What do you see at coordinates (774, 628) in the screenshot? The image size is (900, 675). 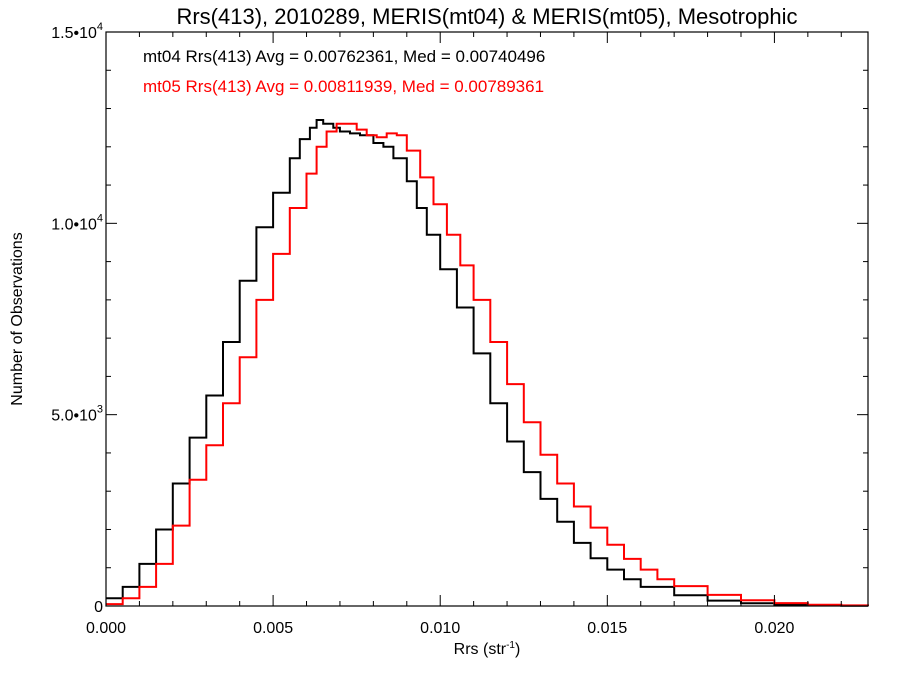 I see `x-tick-label-4: 0.020` at bounding box center [774, 628].